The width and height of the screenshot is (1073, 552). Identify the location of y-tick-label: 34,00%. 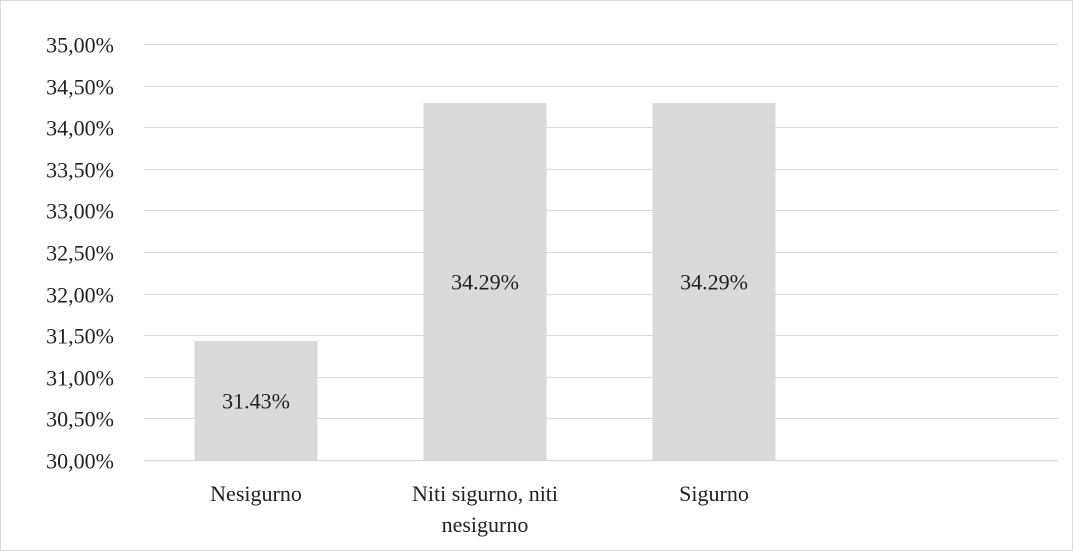
(80, 128).